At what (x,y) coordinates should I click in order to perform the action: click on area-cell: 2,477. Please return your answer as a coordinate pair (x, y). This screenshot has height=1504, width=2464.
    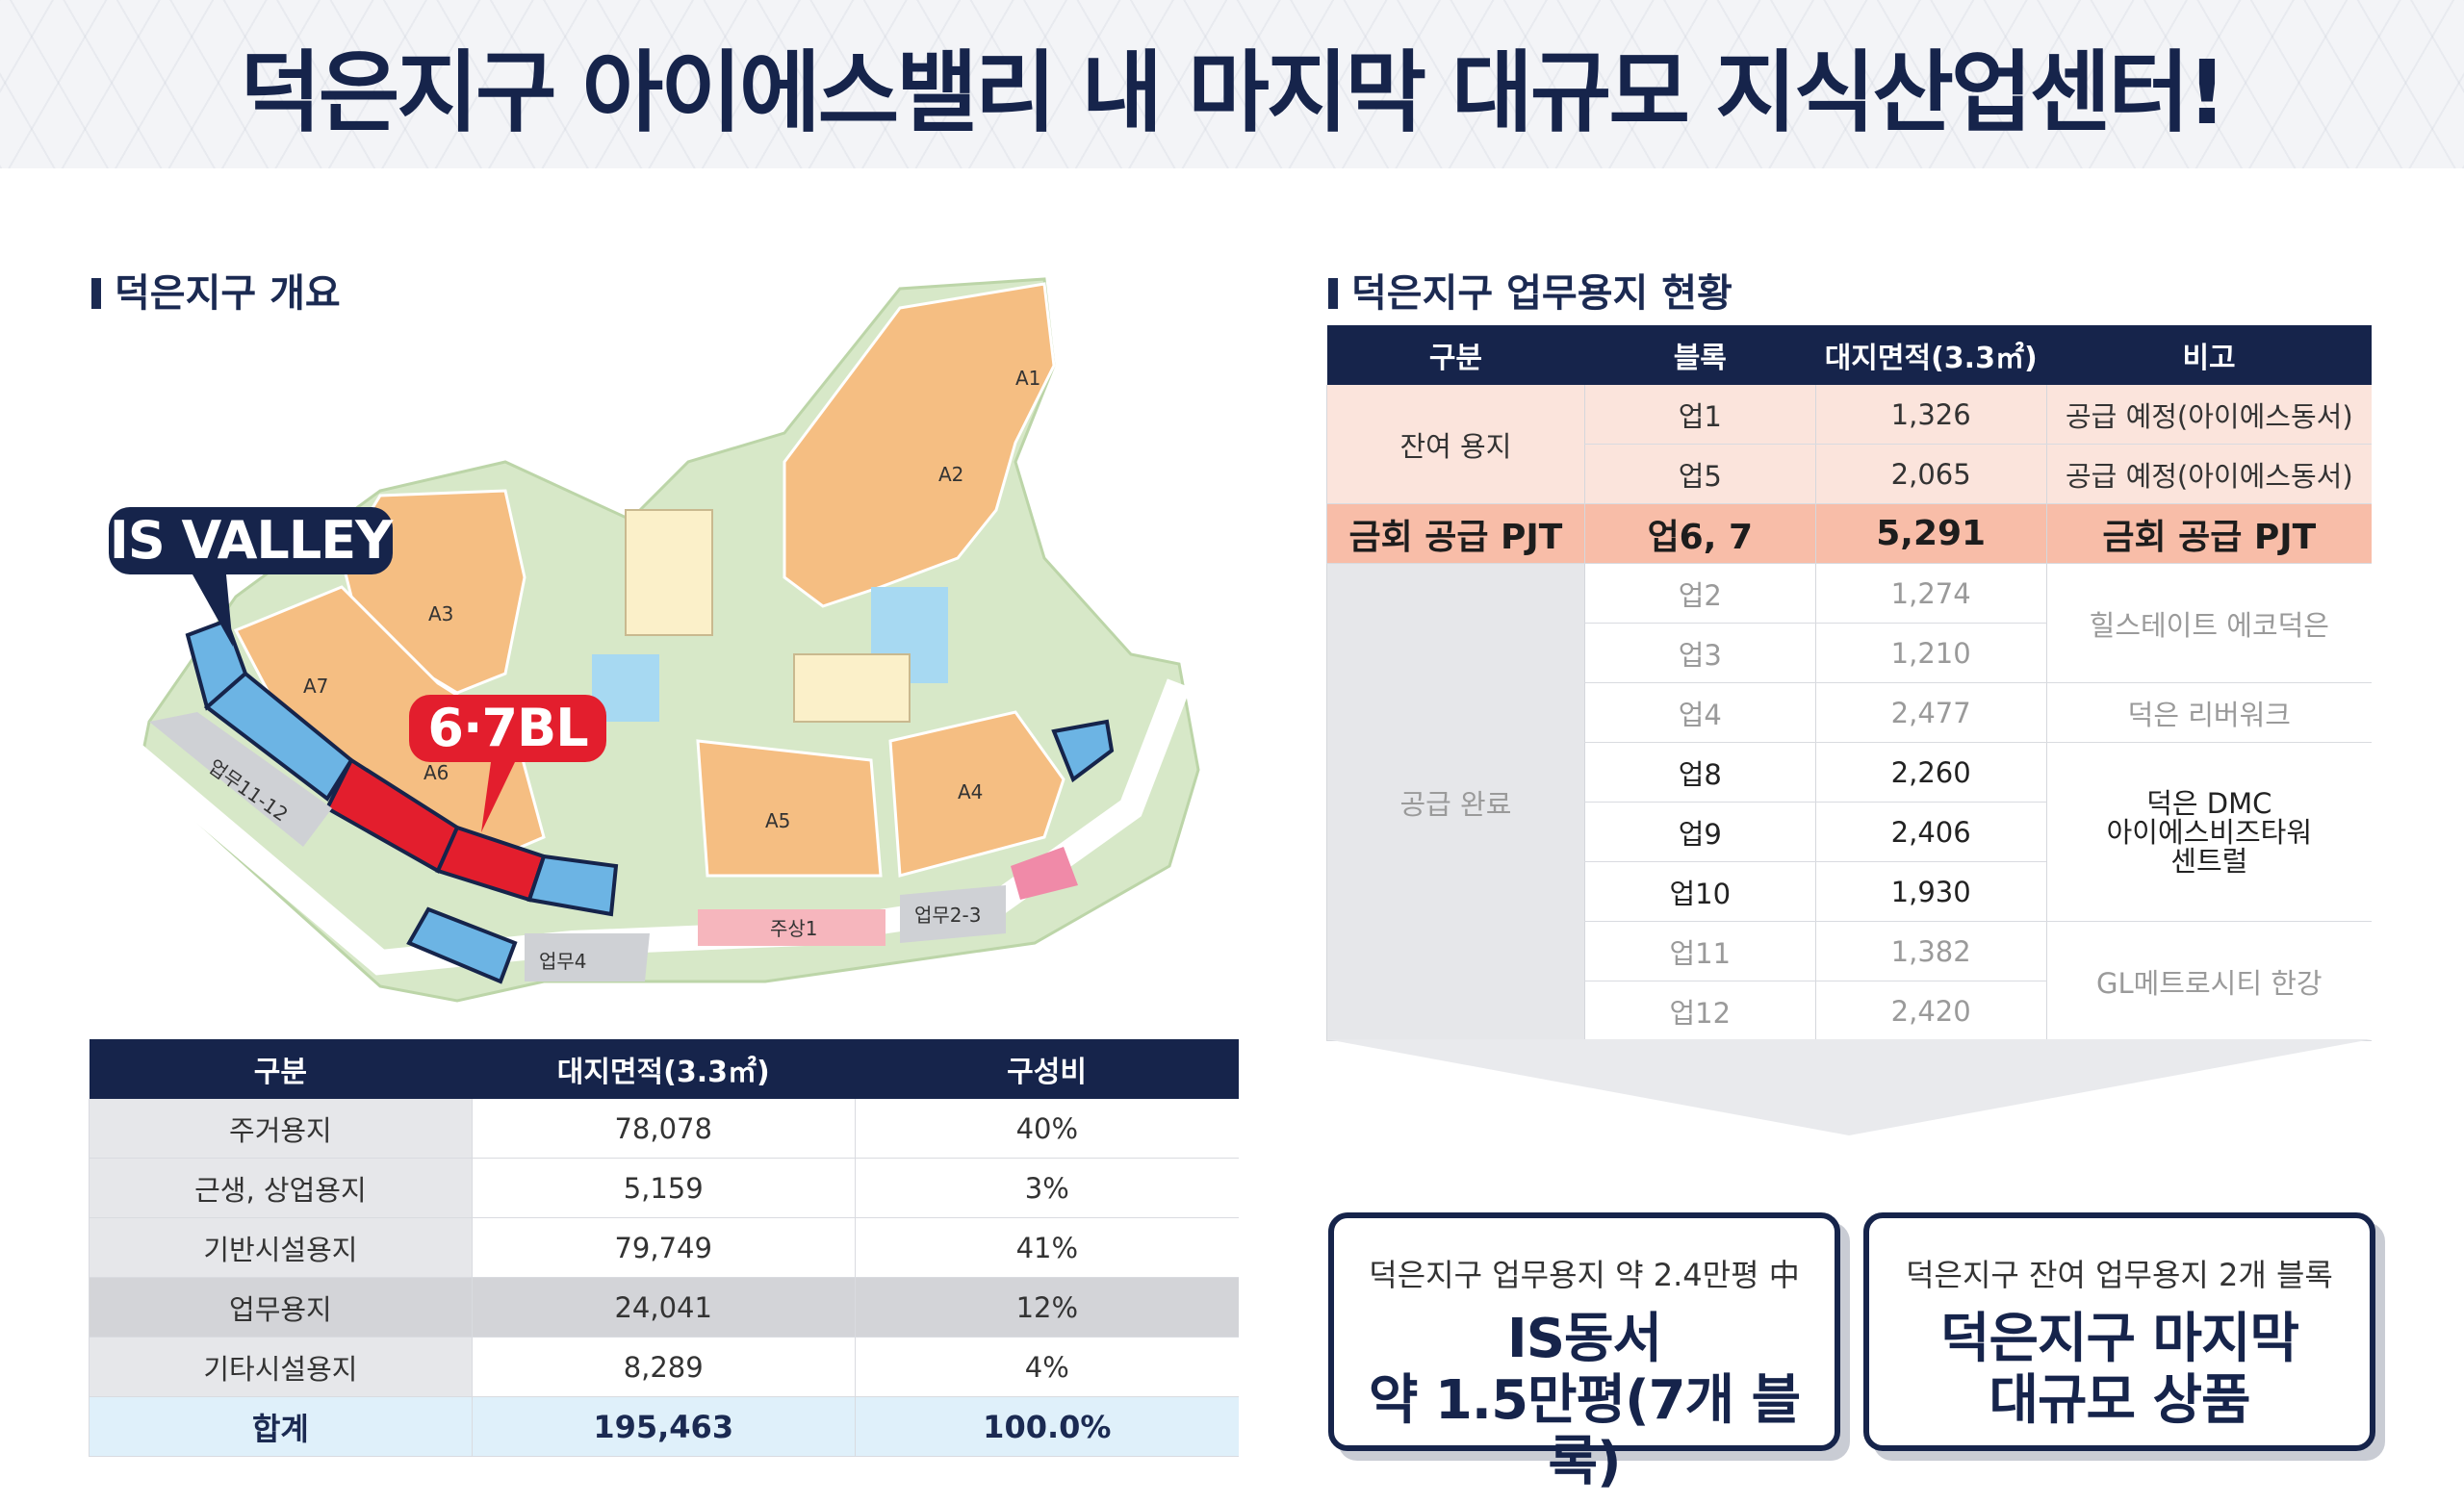
    Looking at the image, I should click on (1930, 712).